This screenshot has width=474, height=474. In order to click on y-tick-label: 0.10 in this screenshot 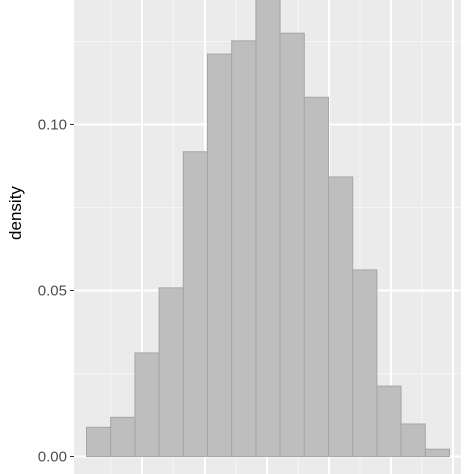, I will do `click(52, 125)`.